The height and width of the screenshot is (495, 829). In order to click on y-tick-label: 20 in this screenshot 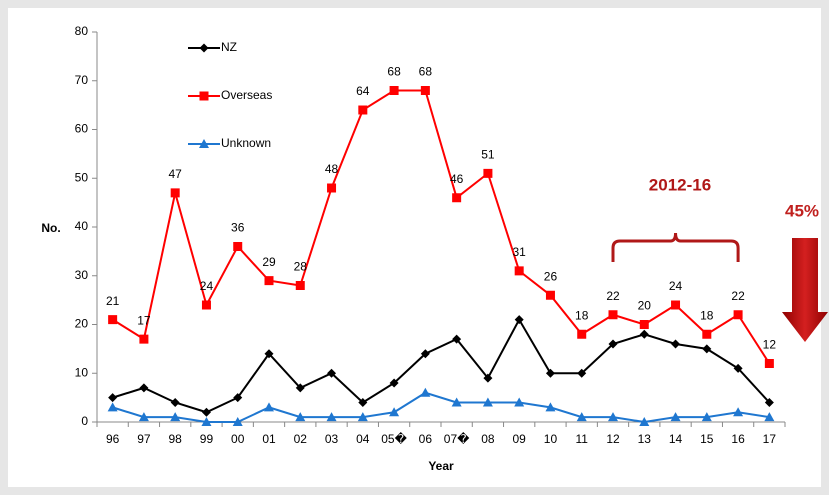, I will do `click(82, 324)`.